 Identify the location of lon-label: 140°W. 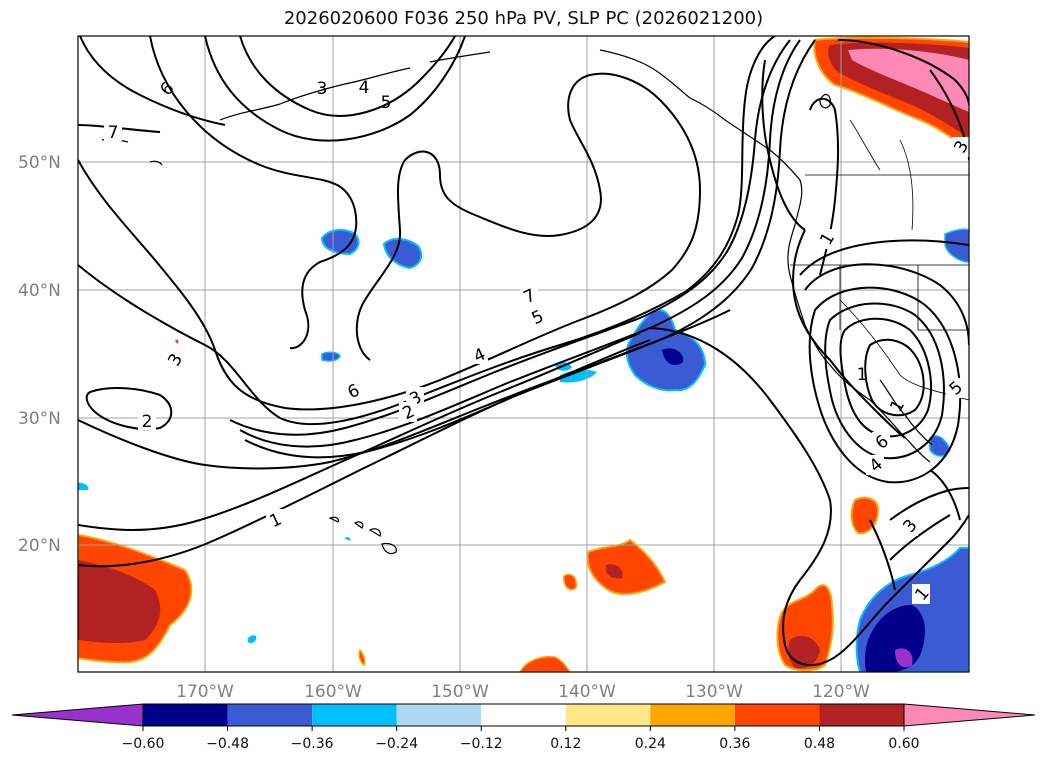
(587, 692).